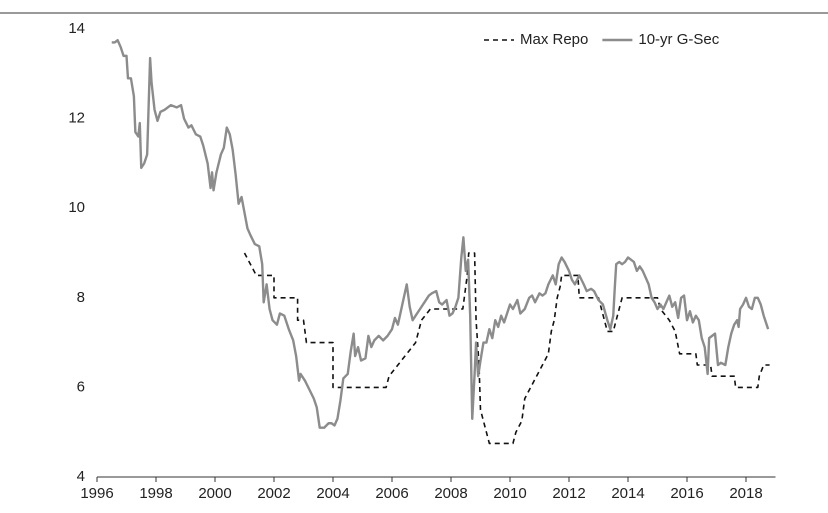  What do you see at coordinates (81, 476) in the screenshot?
I see `y-tick-label: 4` at bounding box center [81, 476].